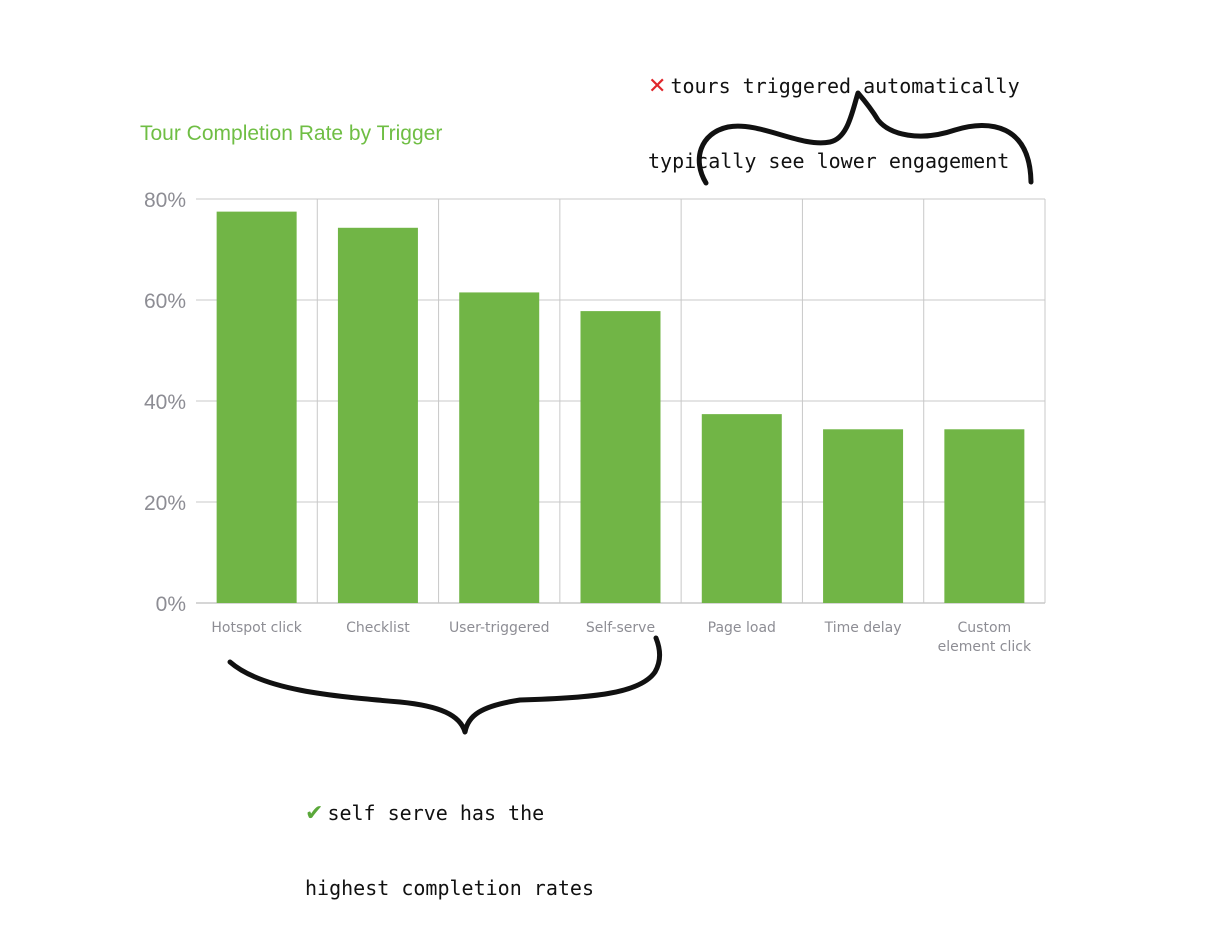  I want to click on x-tick-label: Self-serve, so click(620, 628).